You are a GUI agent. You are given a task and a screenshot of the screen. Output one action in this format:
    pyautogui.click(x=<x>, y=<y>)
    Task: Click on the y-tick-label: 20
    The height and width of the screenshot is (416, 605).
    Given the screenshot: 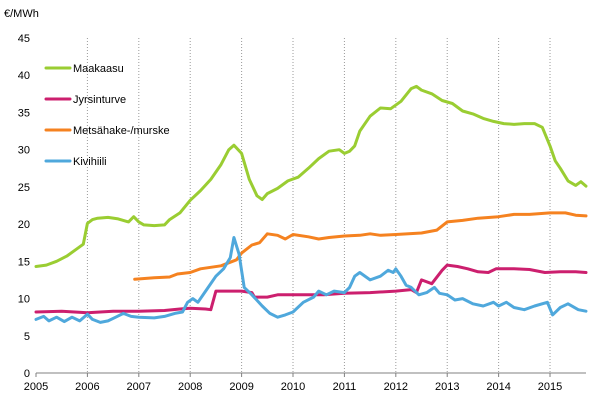 What is the action you would take?
    pyautogui.click(x=24, y=225)
    